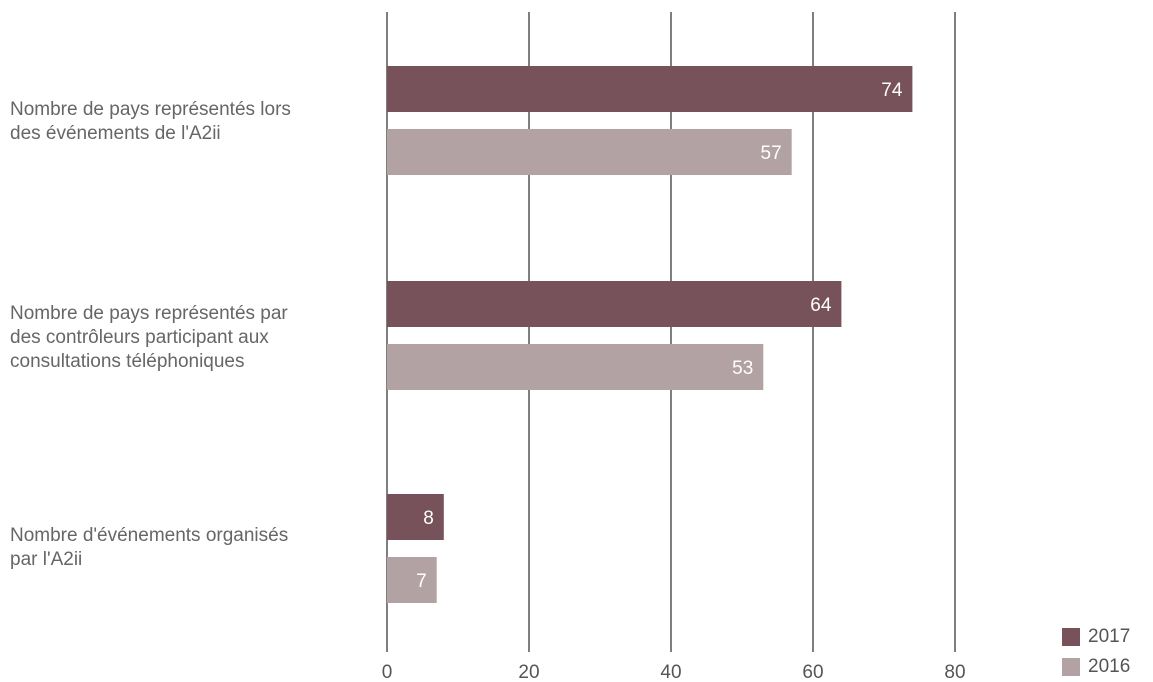 The image size is (1153, 682). Describe the element at coordinates (528, 671) in the screenshot. I see `x-tick-label-20: 20` at that location.